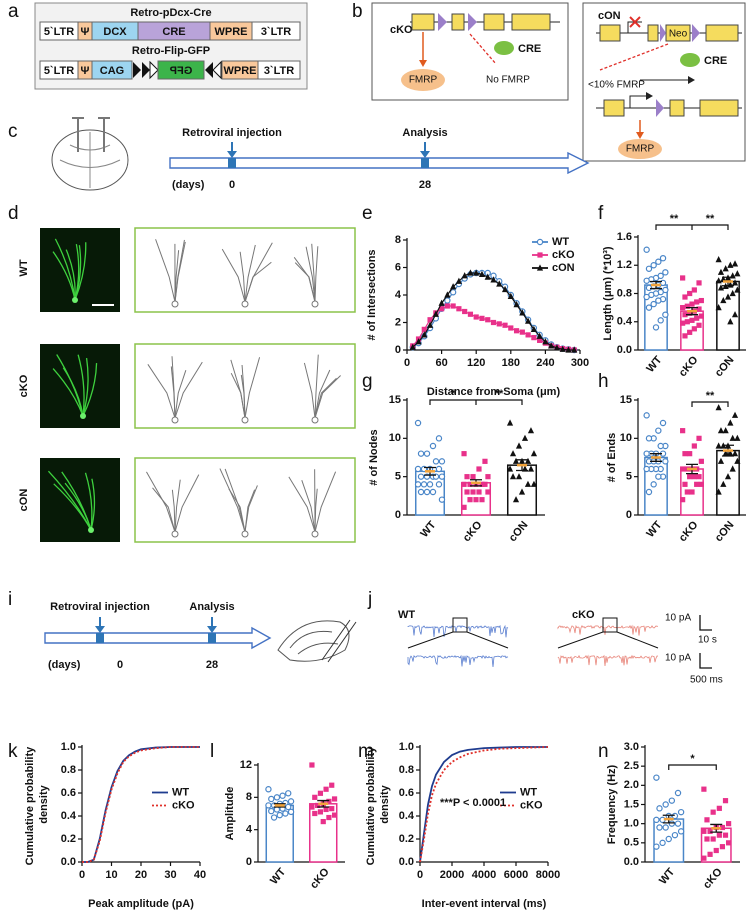 The width and height of the screenshot is (750, 918). I want to click on significance-label: *, so click(453, 394).